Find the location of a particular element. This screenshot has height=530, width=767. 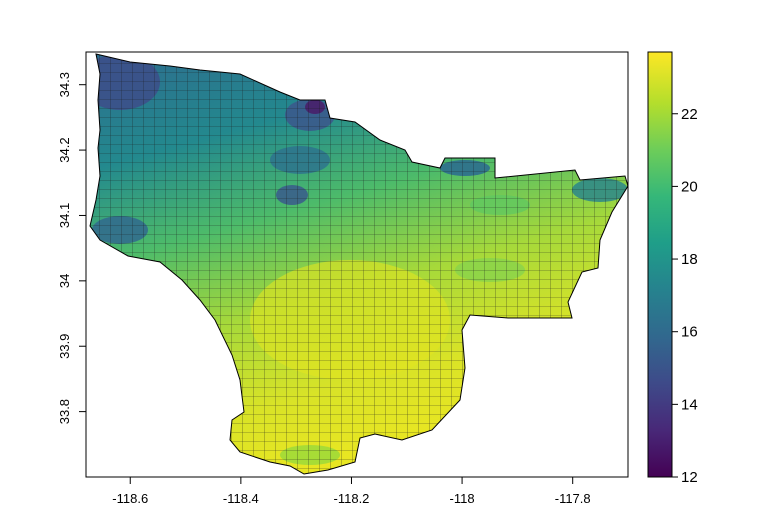

colorbar-tick-label: 12 is located at coordinates (689, 477).